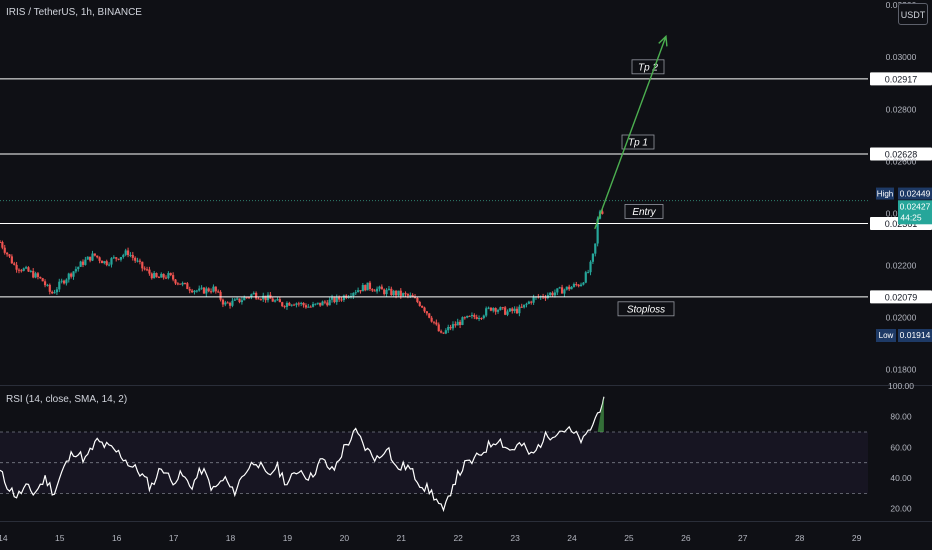 The height and width of the screenshot is (550, 932). What do you see at coordinates (901, 317) in the screenshot?
I see `price-axis-tick: 0.02000` at bounding box center [901, 317].